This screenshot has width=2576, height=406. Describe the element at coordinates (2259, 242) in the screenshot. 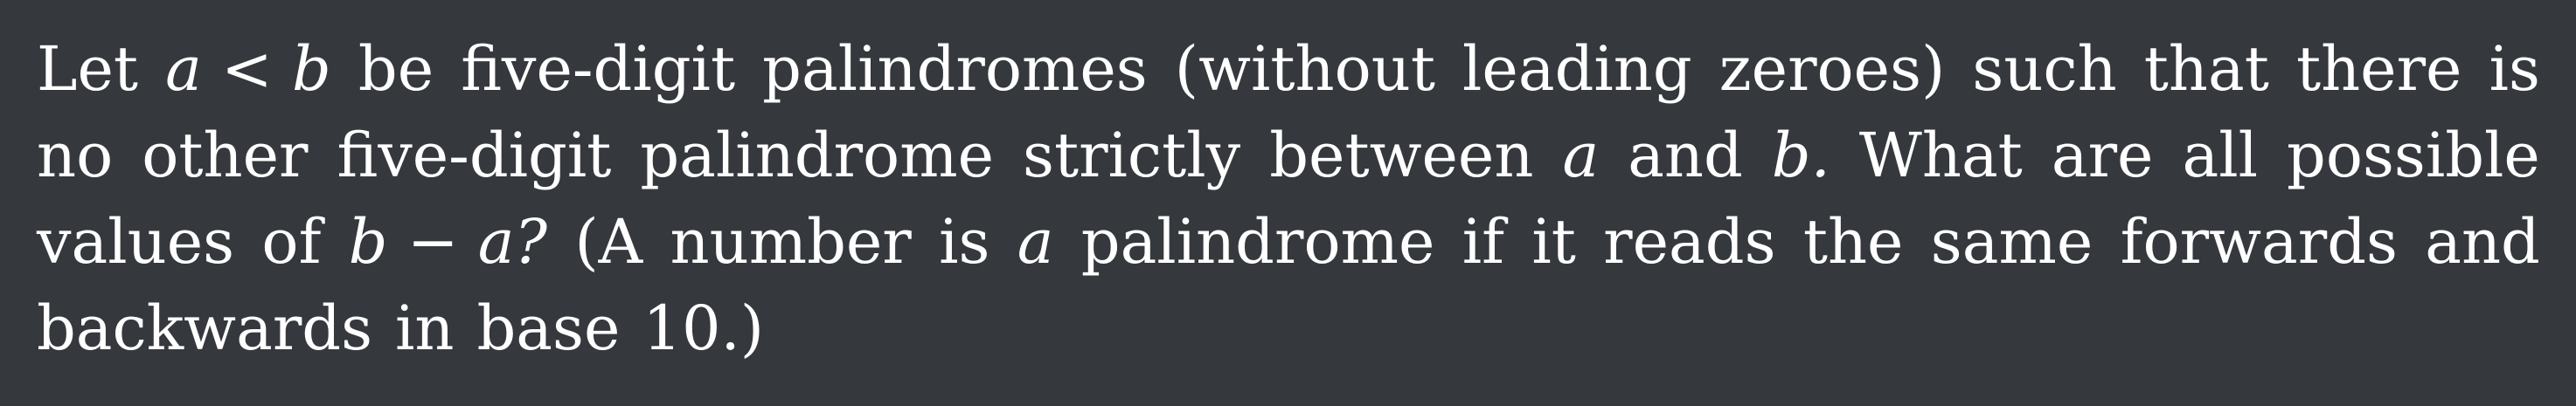

I see `problem-word: forwards` at that location.